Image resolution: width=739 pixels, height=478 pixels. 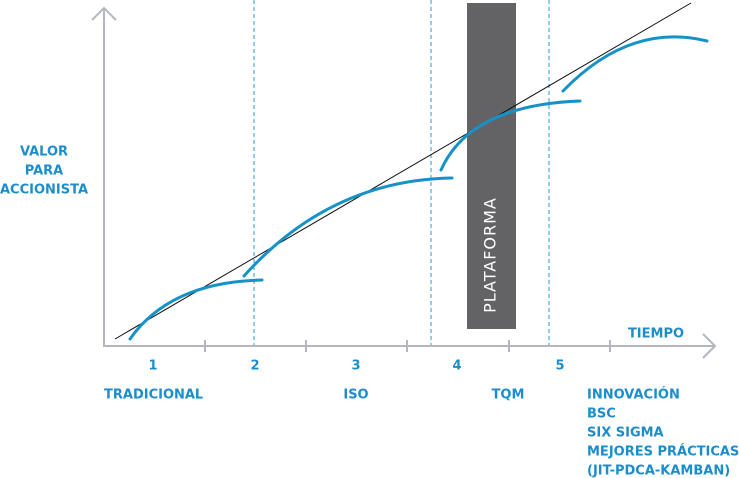 I want to click on stage-label: TQM, so click(x=508, y=395).